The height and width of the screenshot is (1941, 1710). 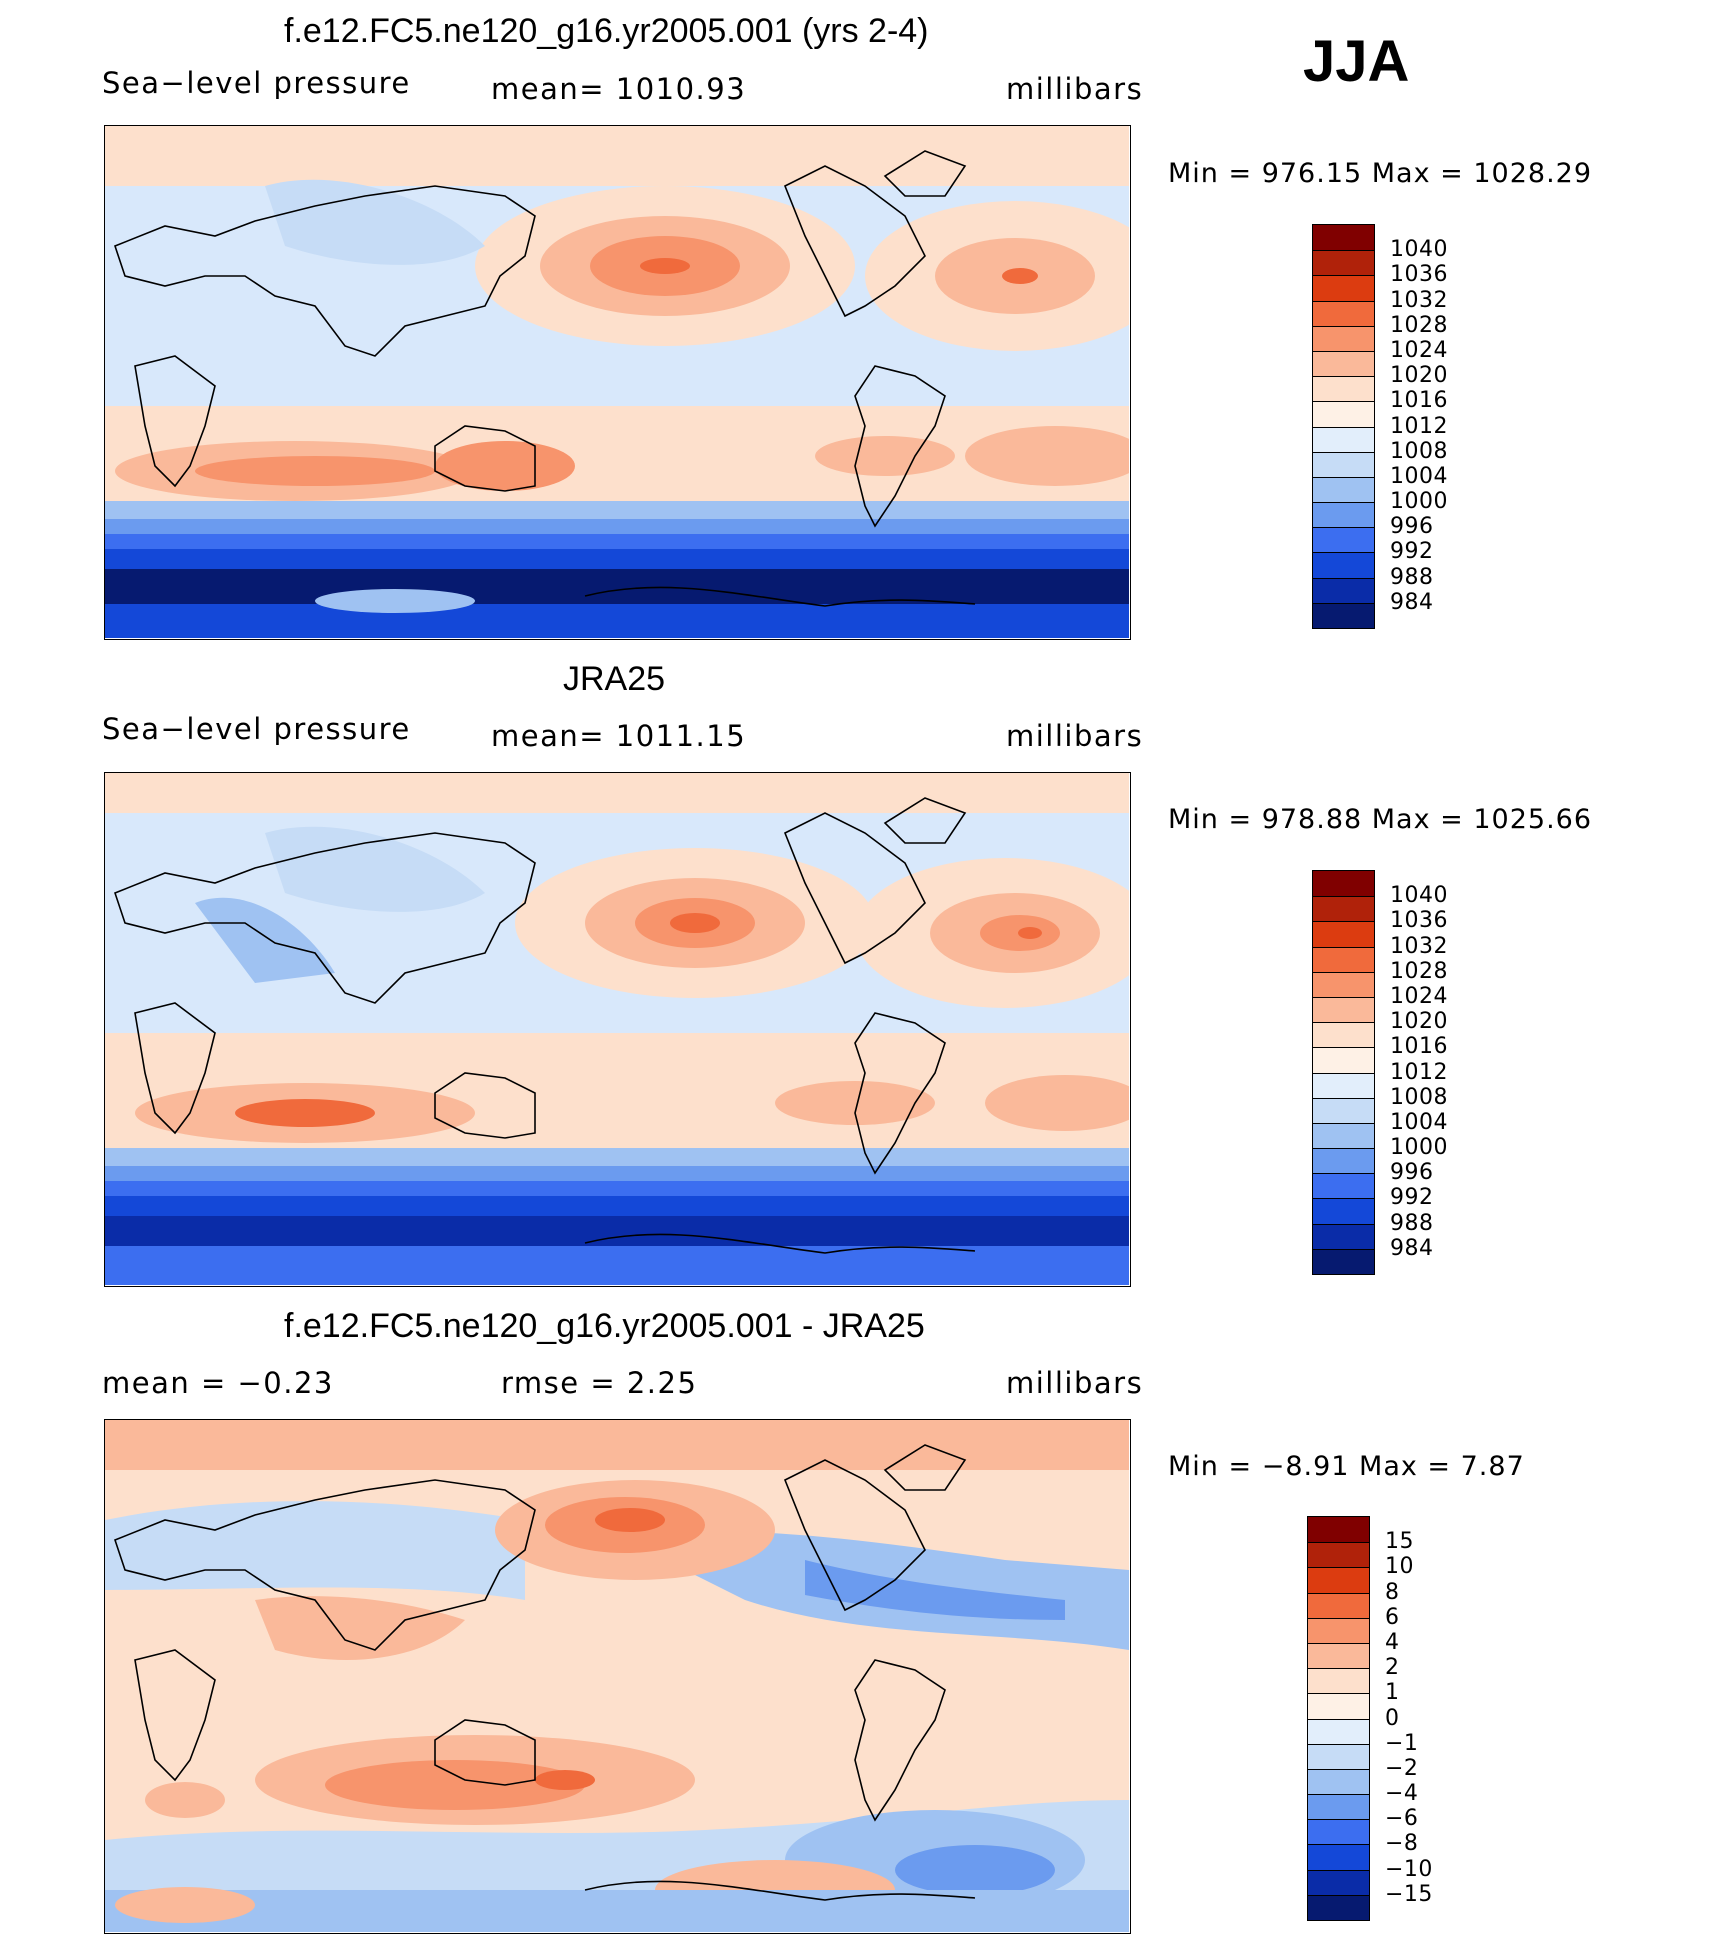 I want to click on colorbar-tick-label: −10, so click(x=1409, y=1869).